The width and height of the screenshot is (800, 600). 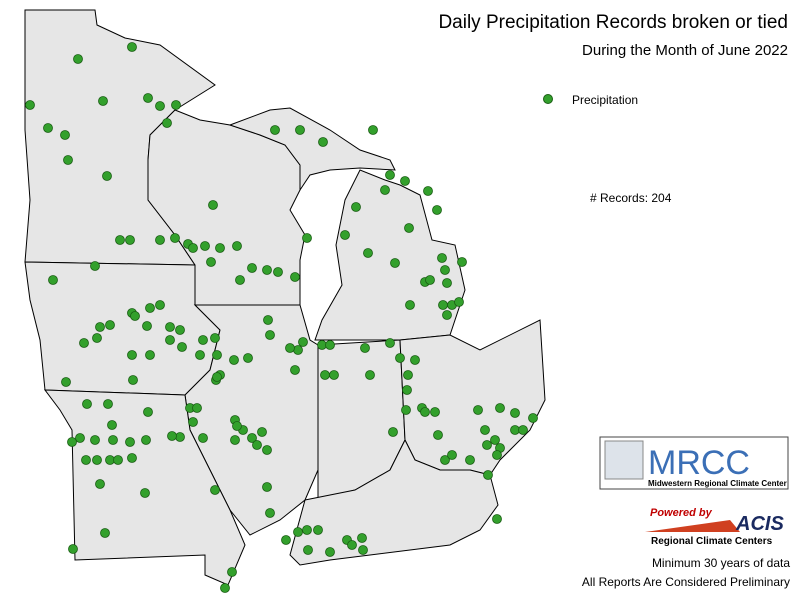 I want to click on acis-logo: Powered by ACIS Regional Climate Centers, so click(x=714, y=527).